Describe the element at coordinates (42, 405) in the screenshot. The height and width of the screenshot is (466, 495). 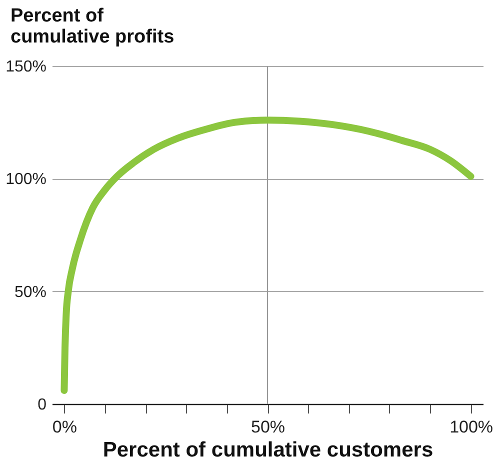
I see `y-tick-label: 0` at that location.